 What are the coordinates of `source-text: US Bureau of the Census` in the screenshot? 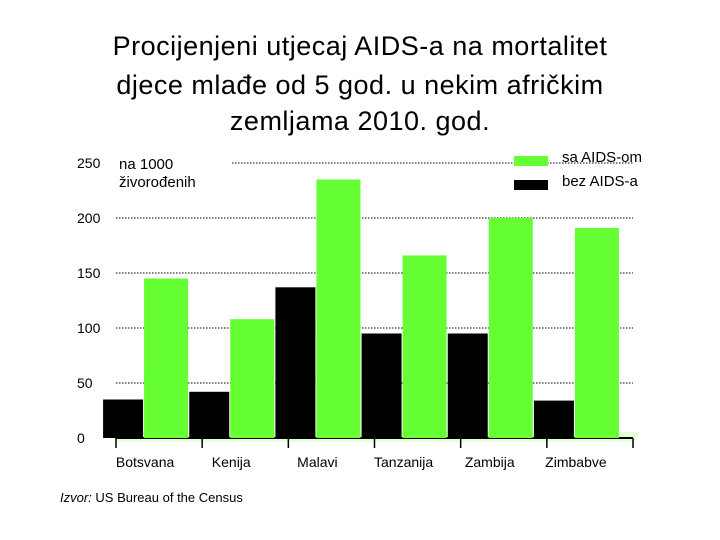 It's located at (167, 497).